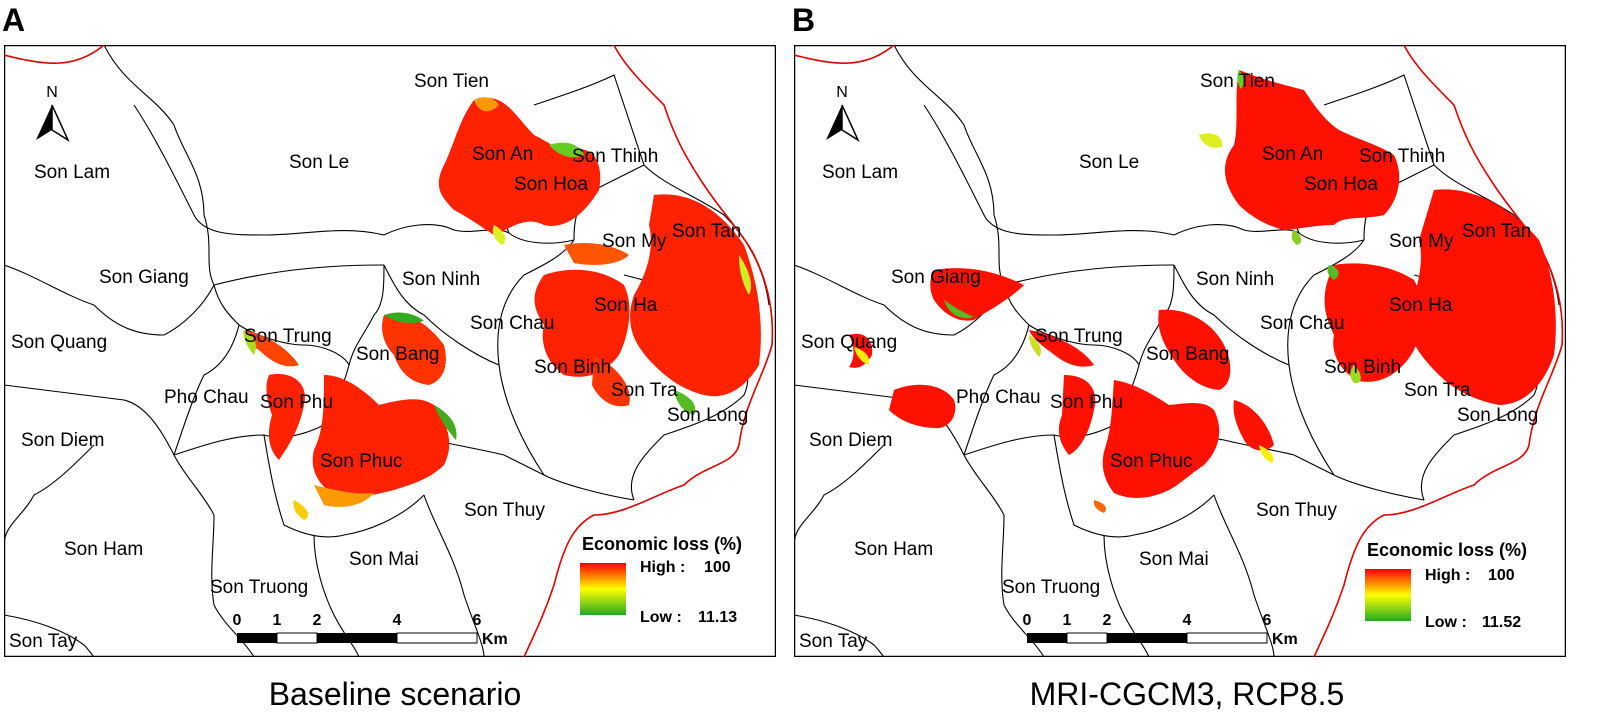 This screenshot has height=727, width=1600. What do you see at coordinates (717, 617) in the screenshot?
I see `legend-low-value: 11.13` at bounding box center [717, 617].